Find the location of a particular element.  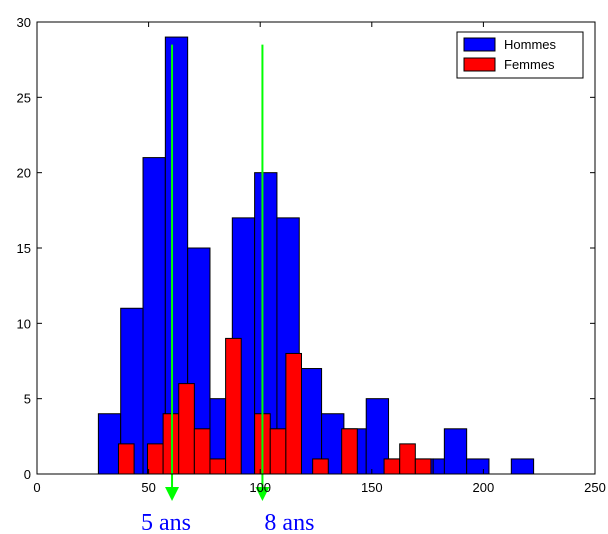

y-tick-label: 25 is located at coordinates (24, 97).